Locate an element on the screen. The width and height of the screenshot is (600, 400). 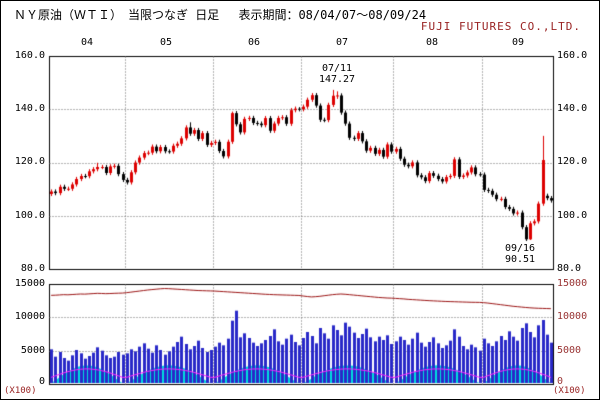
price-tick-left-80: 80.0 is located at coordinates (32, 268).